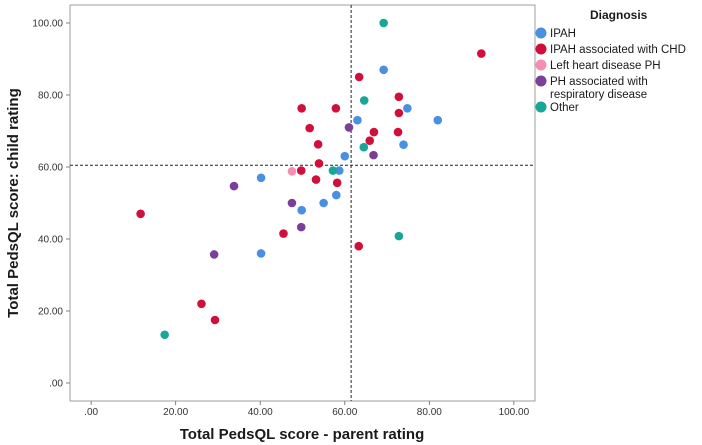 Image resolution: width=702 pixels, height=445 pixels. I want to click on y-axis-ticks: .00 20.00 40.00 60.00 80.00 100.00, so click(51, 204).